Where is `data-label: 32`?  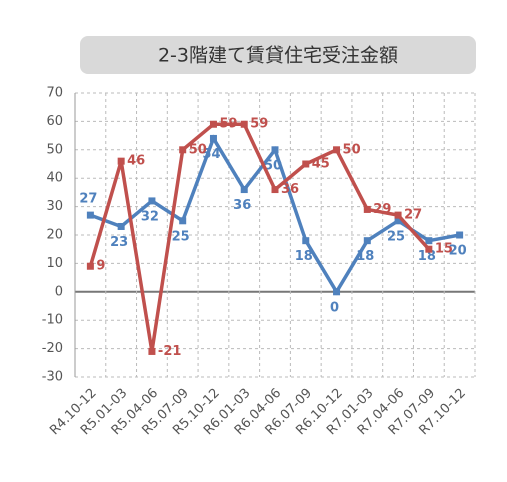 data-label: 32 is located at coordinates (150, 216).